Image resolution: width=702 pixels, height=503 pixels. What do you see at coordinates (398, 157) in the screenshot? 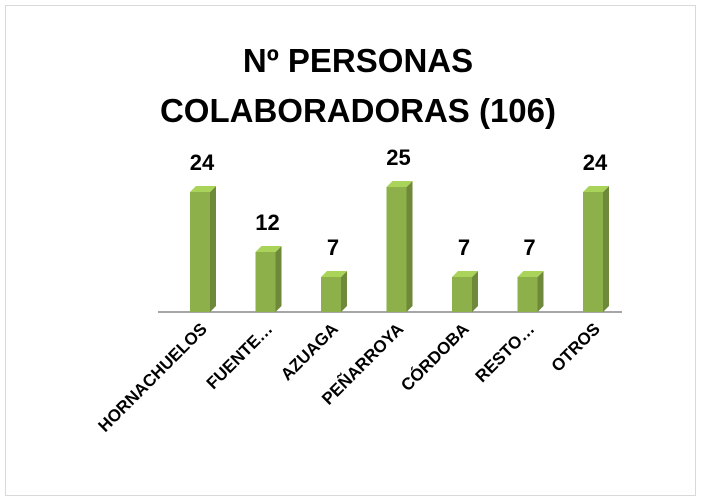
I see `data-label: 25` at bounding box center [398, 157].